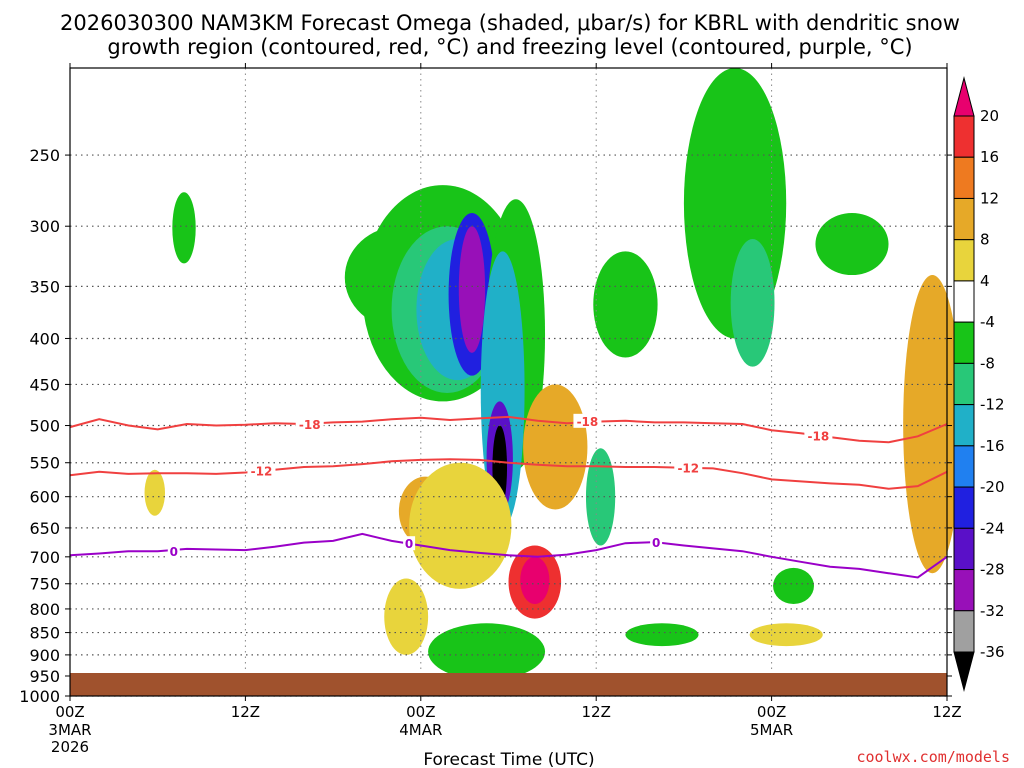 This screenshot has width=1024, height=768. I want to click on credit-text: coolwx.com/models, so click(933, 757).